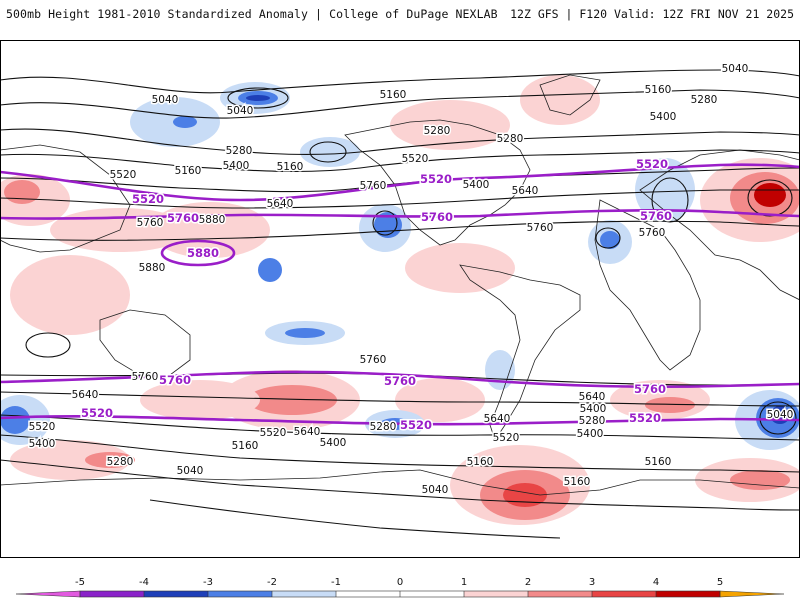  What do you see at coordinates (592, 582) in the screenshot?
I see `colorbar-tick-label: 3` at bounding box center [592, 582].